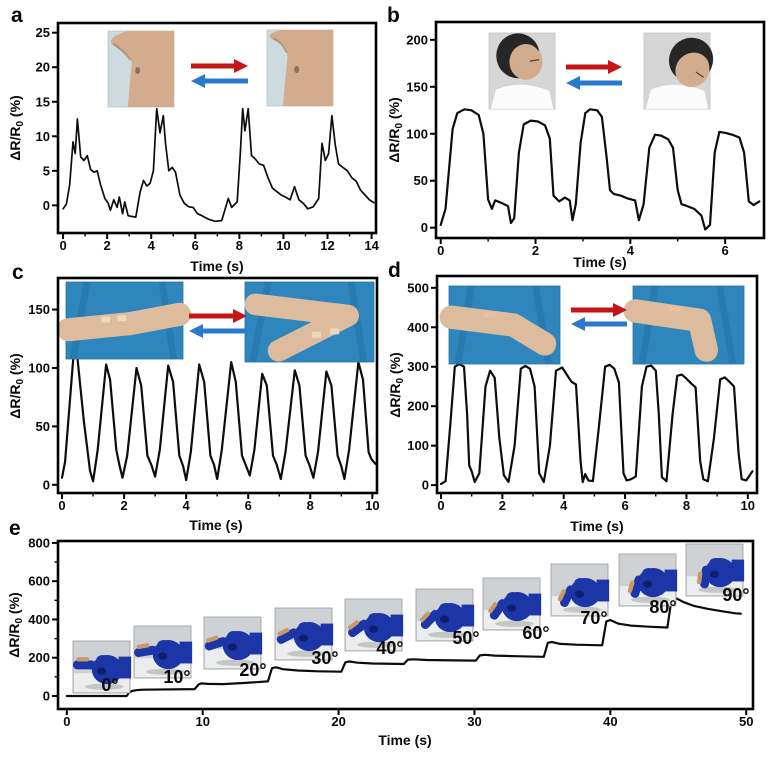  Describe the element at coordinates (534, 60) in the screenshot. I see `glasses-icon` at that location.